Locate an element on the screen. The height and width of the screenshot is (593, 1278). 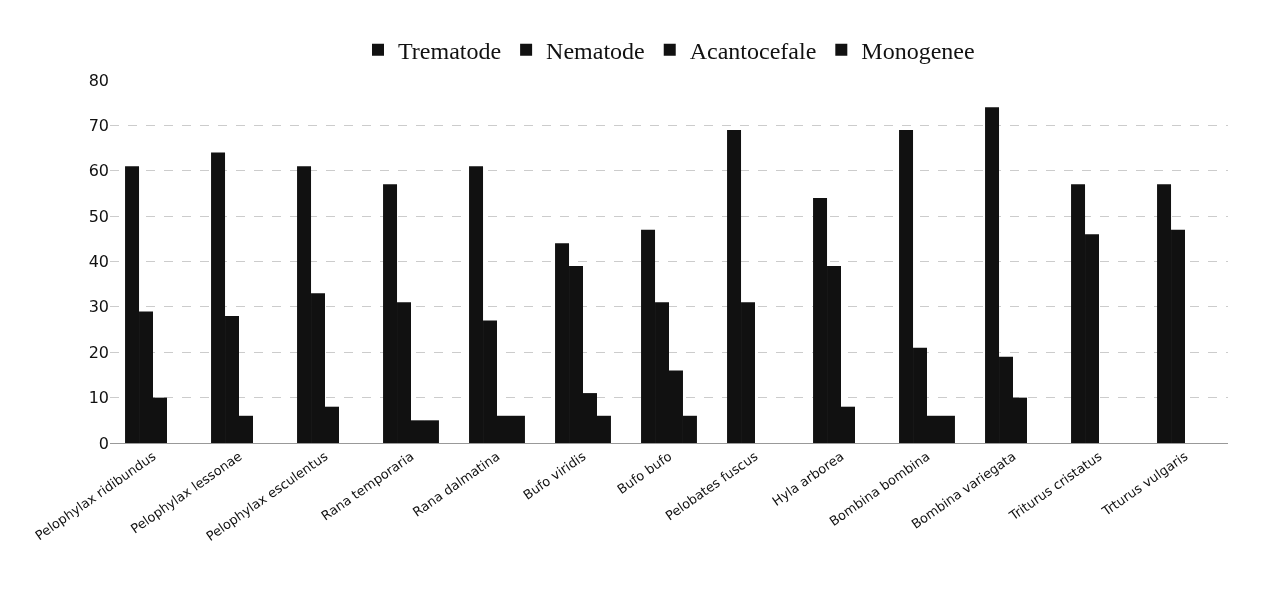
y-tick-label: 30 is located at coordinates (98, 307).